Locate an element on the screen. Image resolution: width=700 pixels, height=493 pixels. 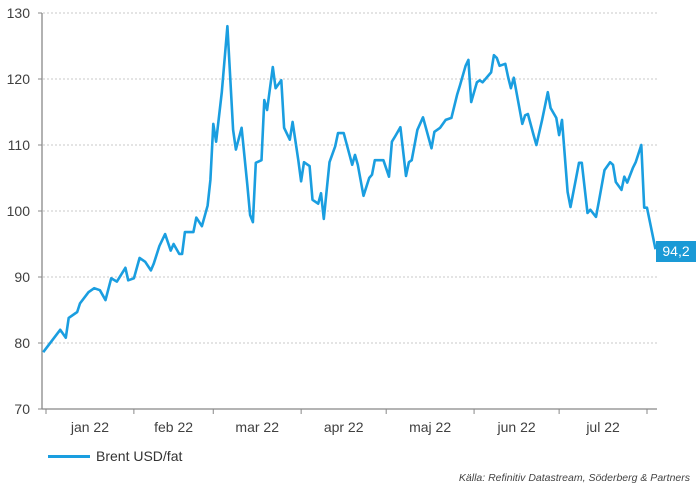
legend-swatch is located at coordinates (69, 456).